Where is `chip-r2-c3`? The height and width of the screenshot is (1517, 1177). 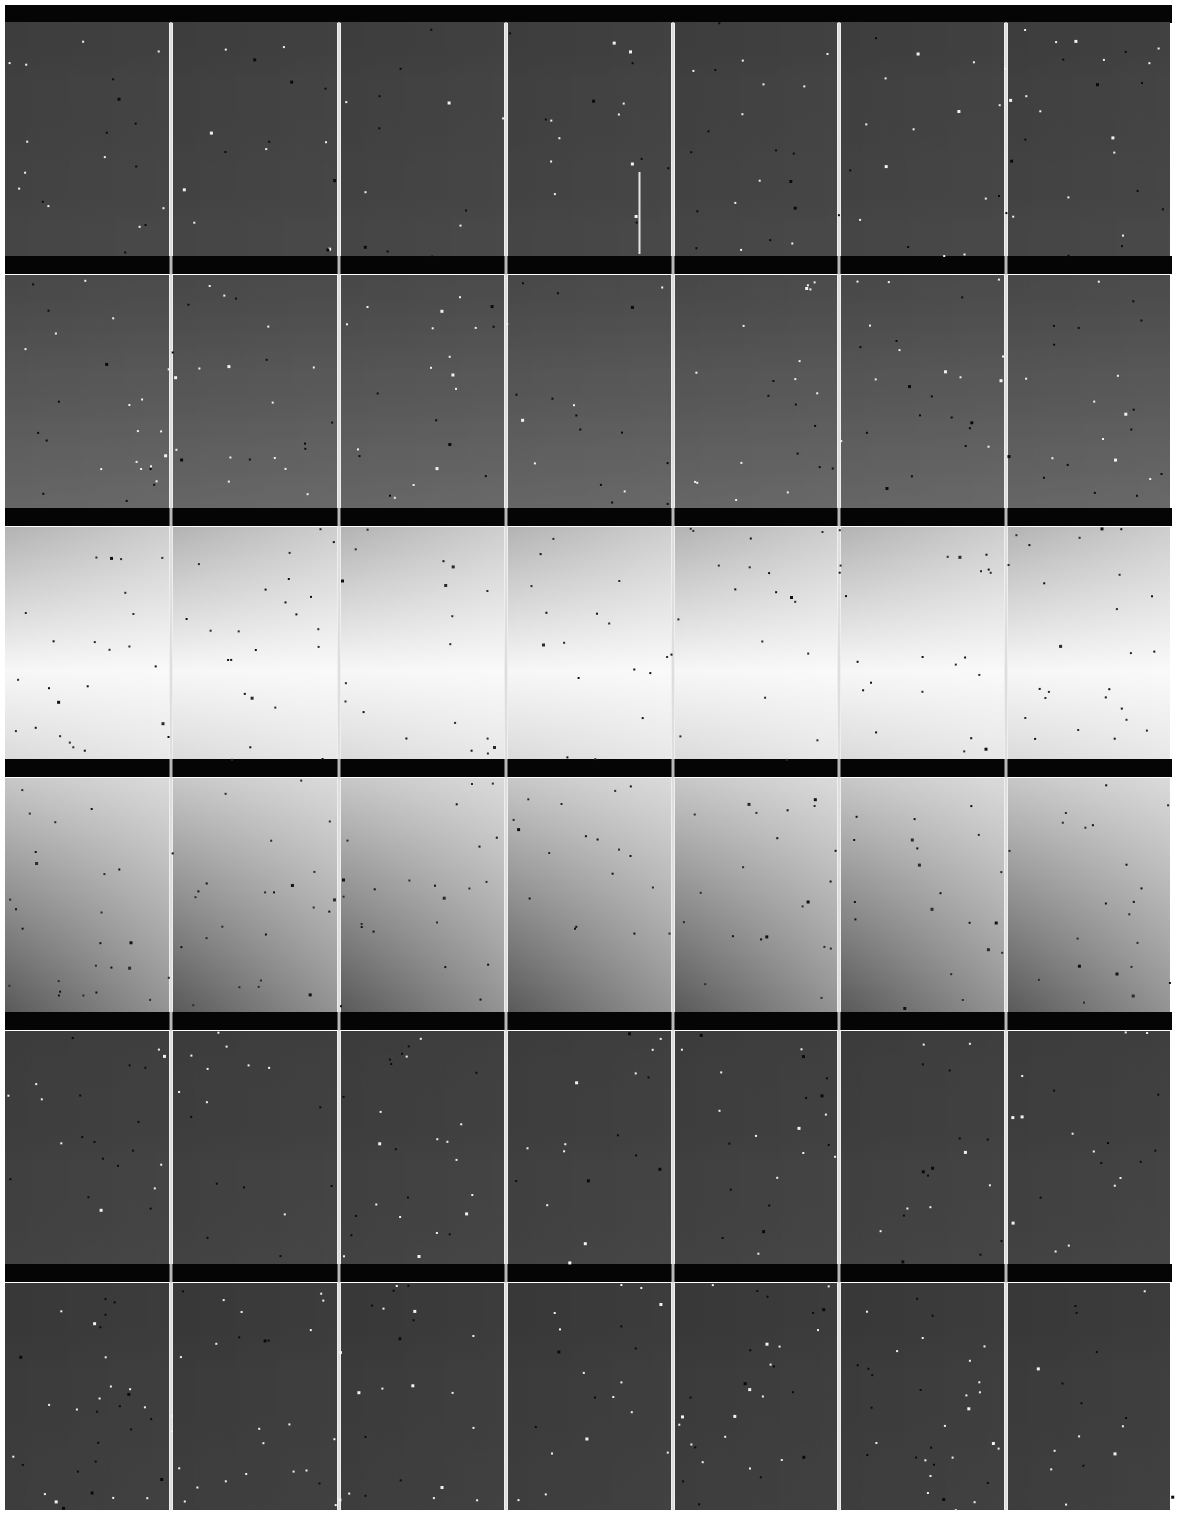
chip-r2-c3 is located at coordinates (422, 391).